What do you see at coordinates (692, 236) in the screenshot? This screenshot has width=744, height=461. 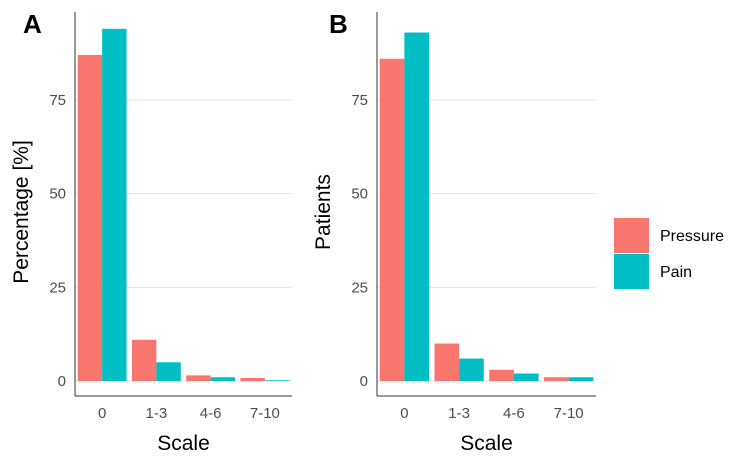 I see `legend-label-pressure: Pressure` at bounding box center [692, 236].